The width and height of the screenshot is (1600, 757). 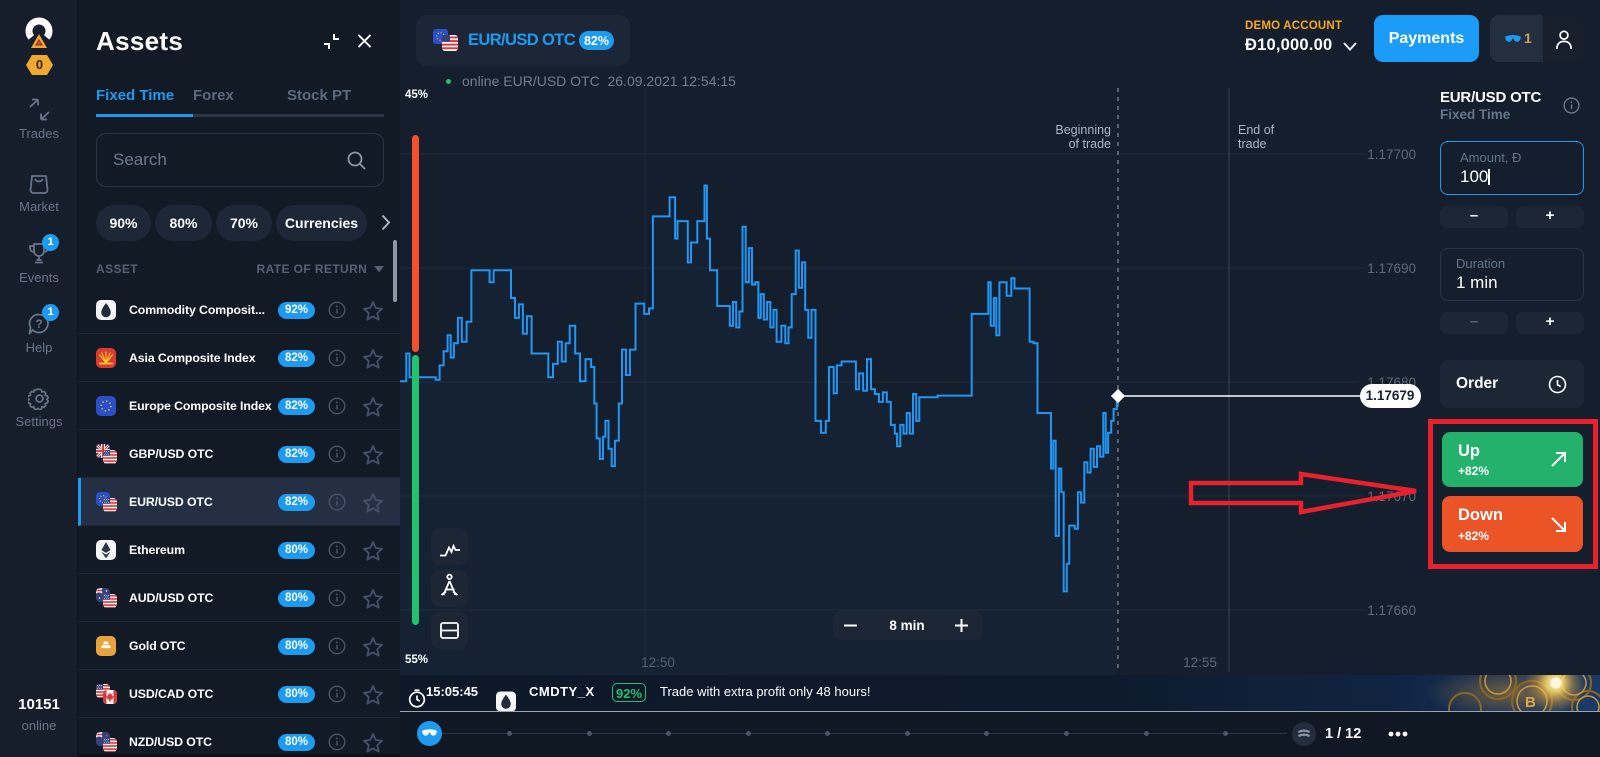 I want to click on svg-text: 12:50, so click(x=658, y=662).